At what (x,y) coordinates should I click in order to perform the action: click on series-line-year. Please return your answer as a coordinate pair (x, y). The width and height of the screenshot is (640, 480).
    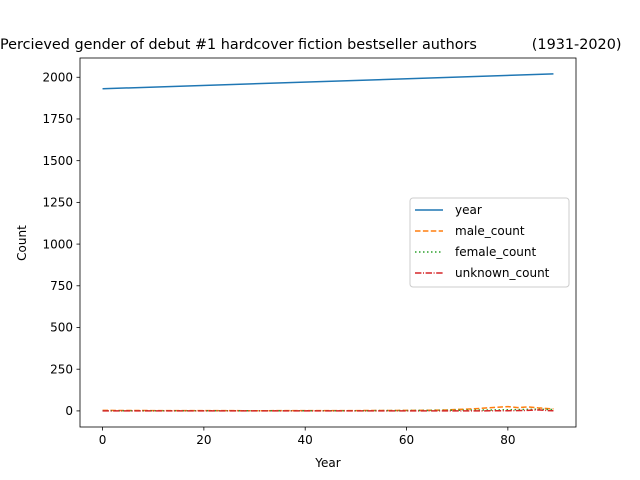
    Looking at the image, I should click on (328, 81).